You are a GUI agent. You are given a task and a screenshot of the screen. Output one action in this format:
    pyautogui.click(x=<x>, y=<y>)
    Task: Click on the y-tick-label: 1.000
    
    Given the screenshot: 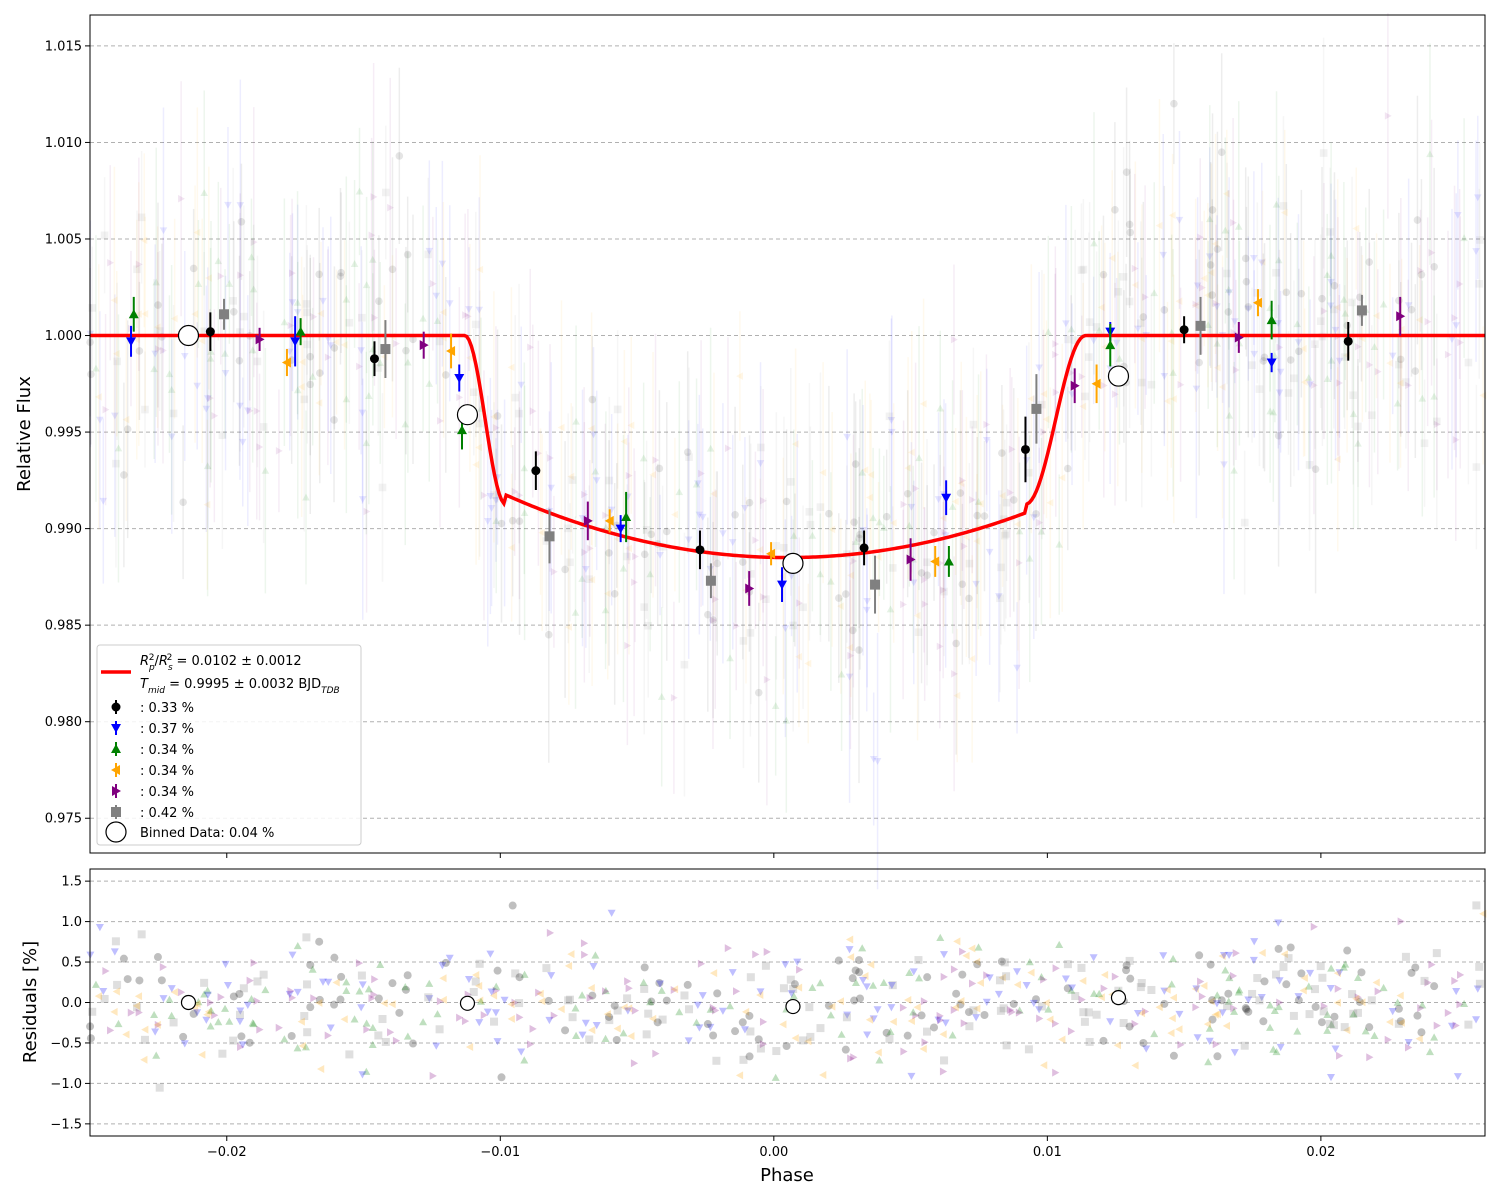 What is the action you would take?
    pyautogui.click(x=63, y=336)
    